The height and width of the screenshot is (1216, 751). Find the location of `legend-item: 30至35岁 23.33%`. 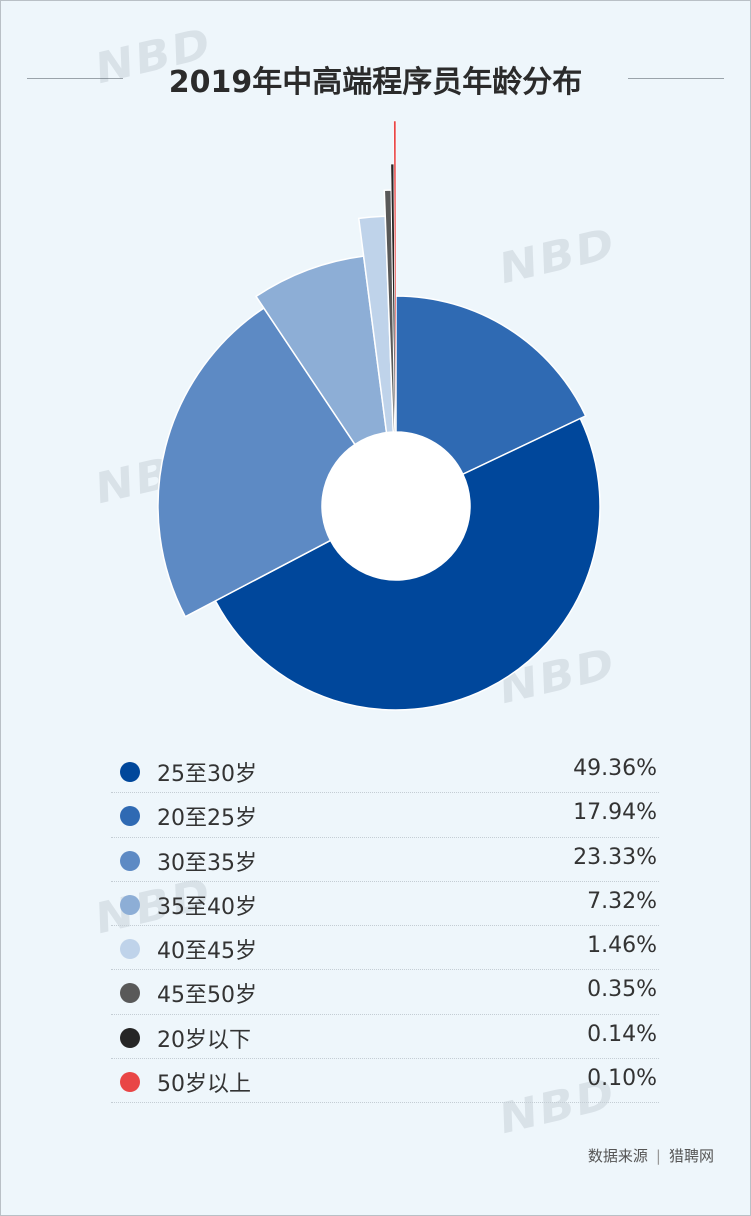

legend-item: 30至35岁 23.33% is located at coordinates (385, 860).